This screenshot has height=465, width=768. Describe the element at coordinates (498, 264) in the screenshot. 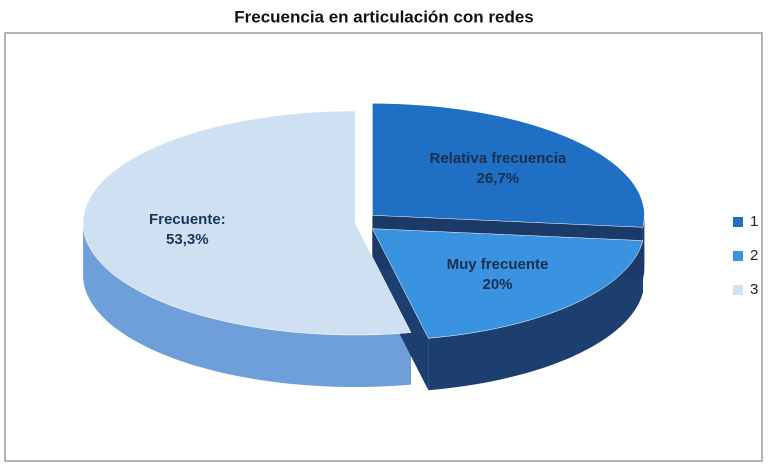

I see `data-label-name: Muy frecuente` at that location.